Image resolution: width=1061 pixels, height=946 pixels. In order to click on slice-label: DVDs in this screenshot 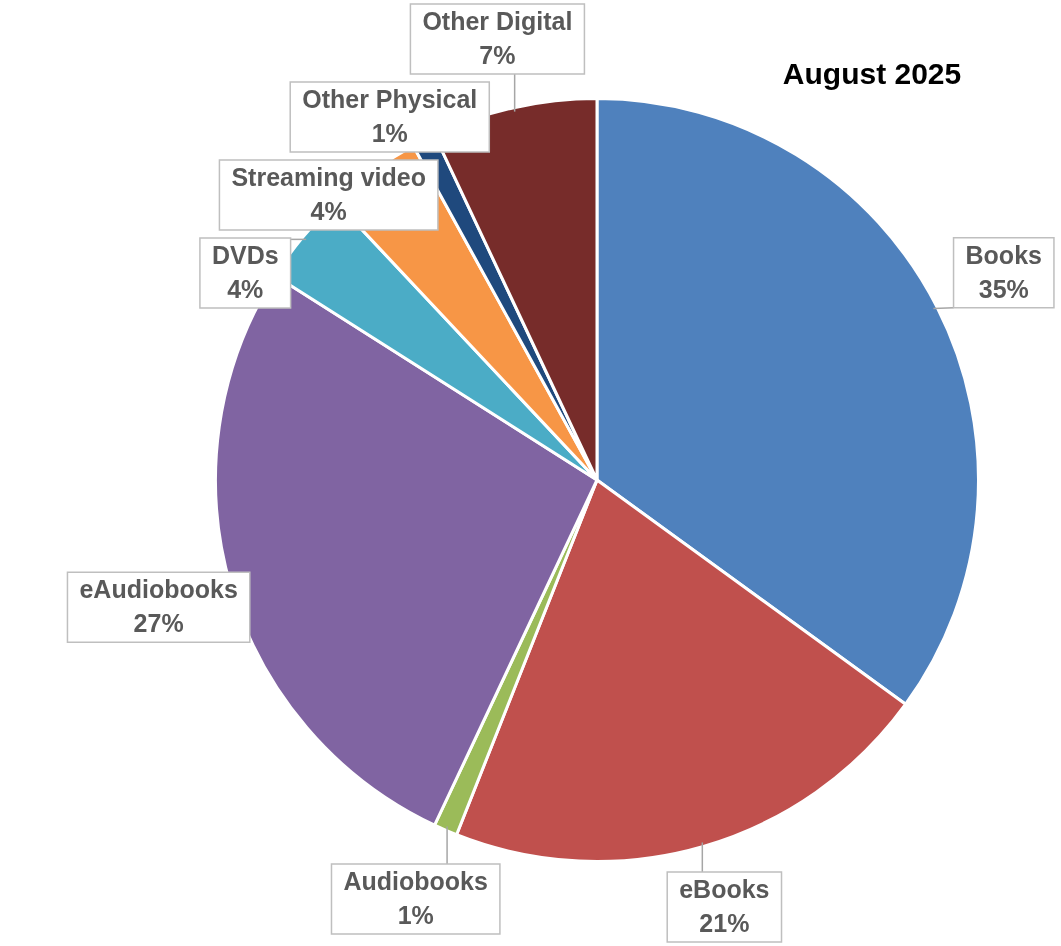, I will do `click(245, 254)`.